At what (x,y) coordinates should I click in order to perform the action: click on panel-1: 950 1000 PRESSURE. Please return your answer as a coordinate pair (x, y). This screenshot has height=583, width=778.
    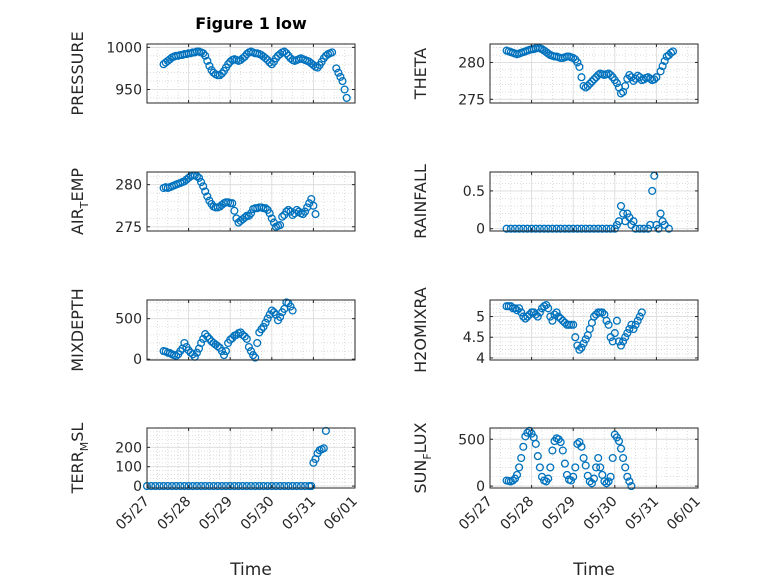
    Looking at the image, I should click on (212, 73).